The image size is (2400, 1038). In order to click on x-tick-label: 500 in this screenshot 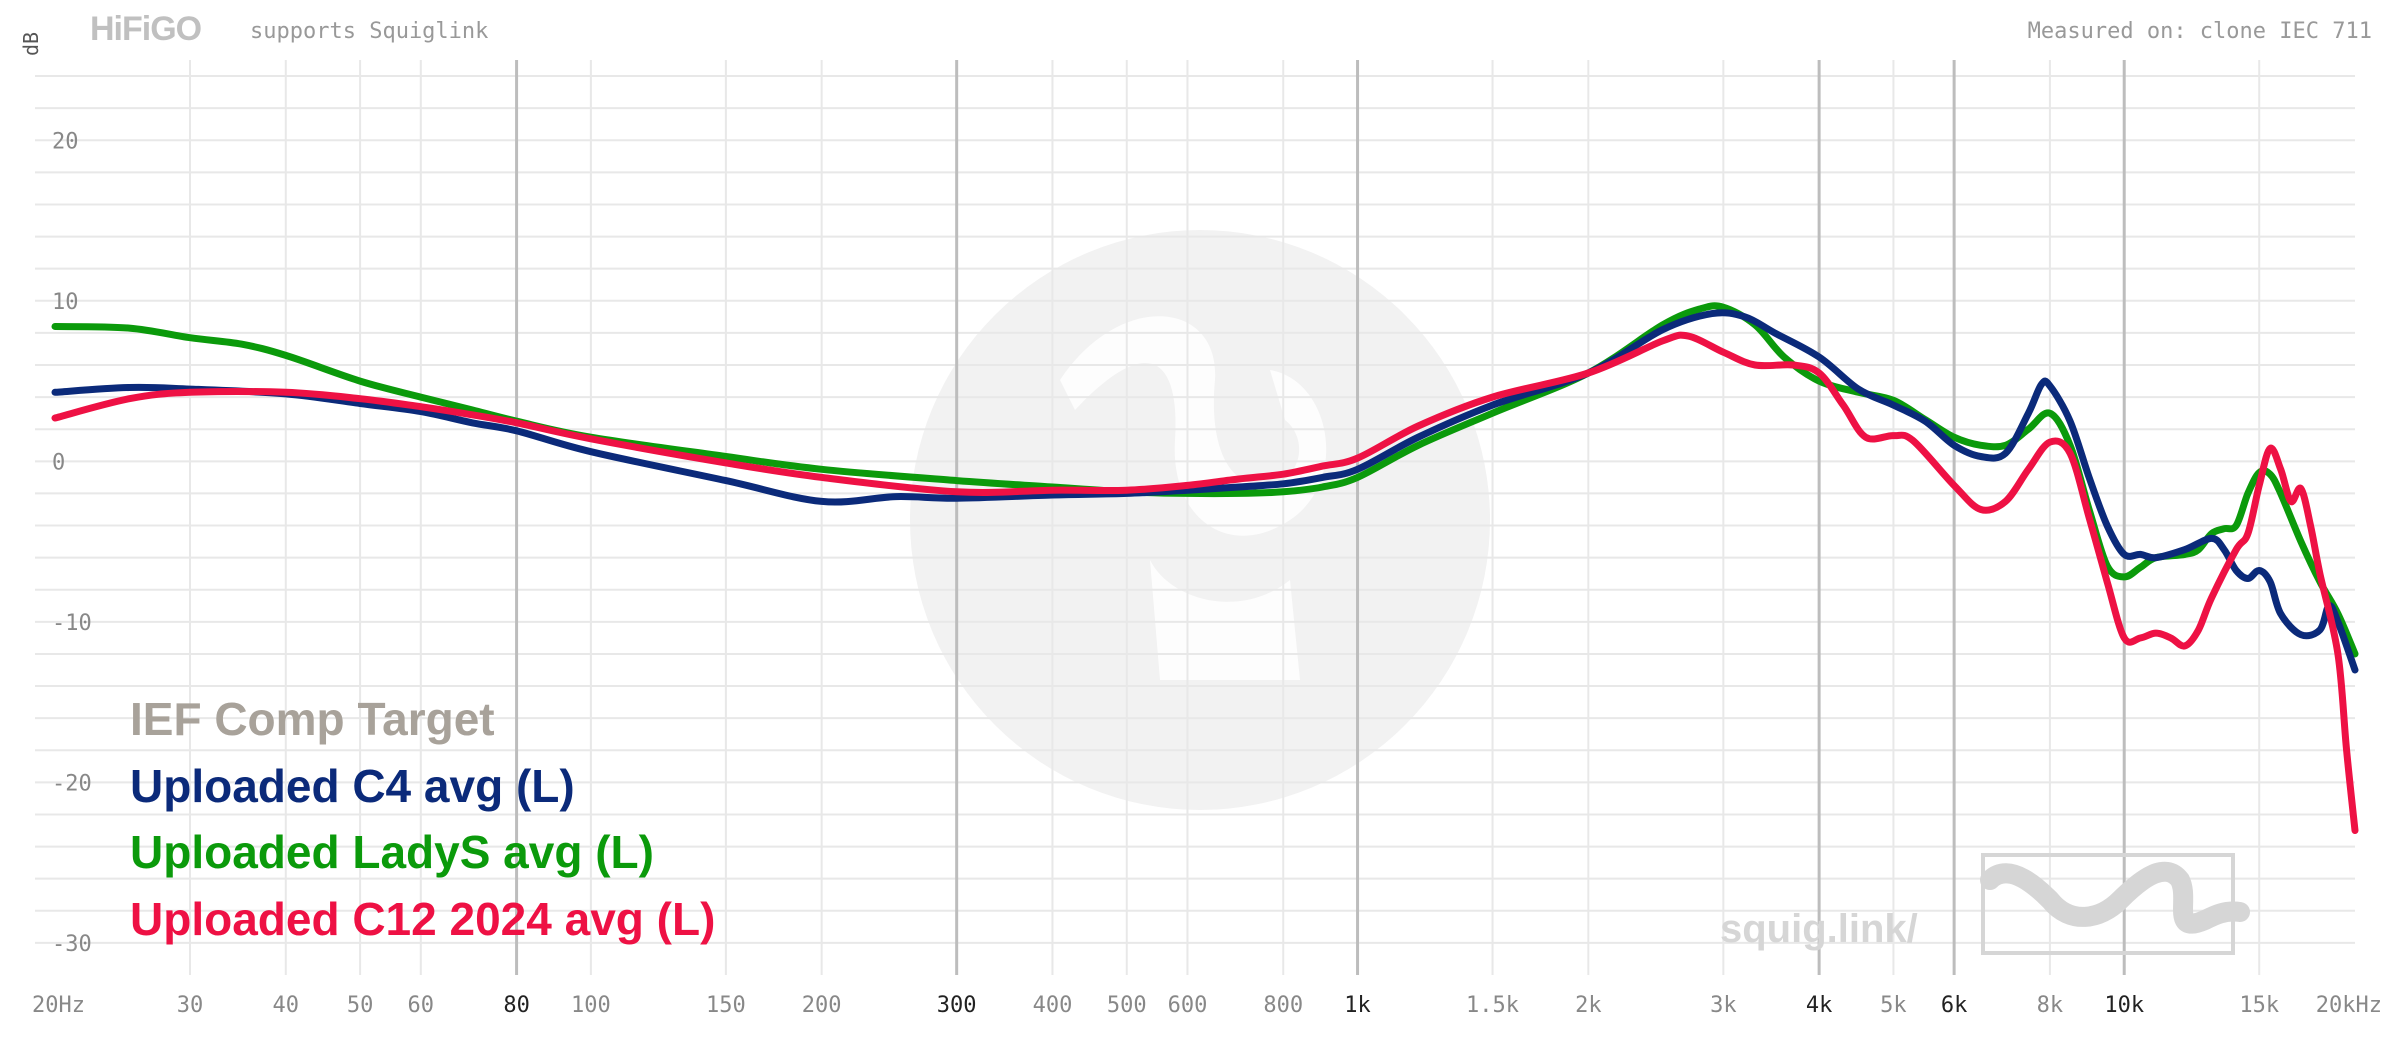, I will do `click(1127, 1005)`.